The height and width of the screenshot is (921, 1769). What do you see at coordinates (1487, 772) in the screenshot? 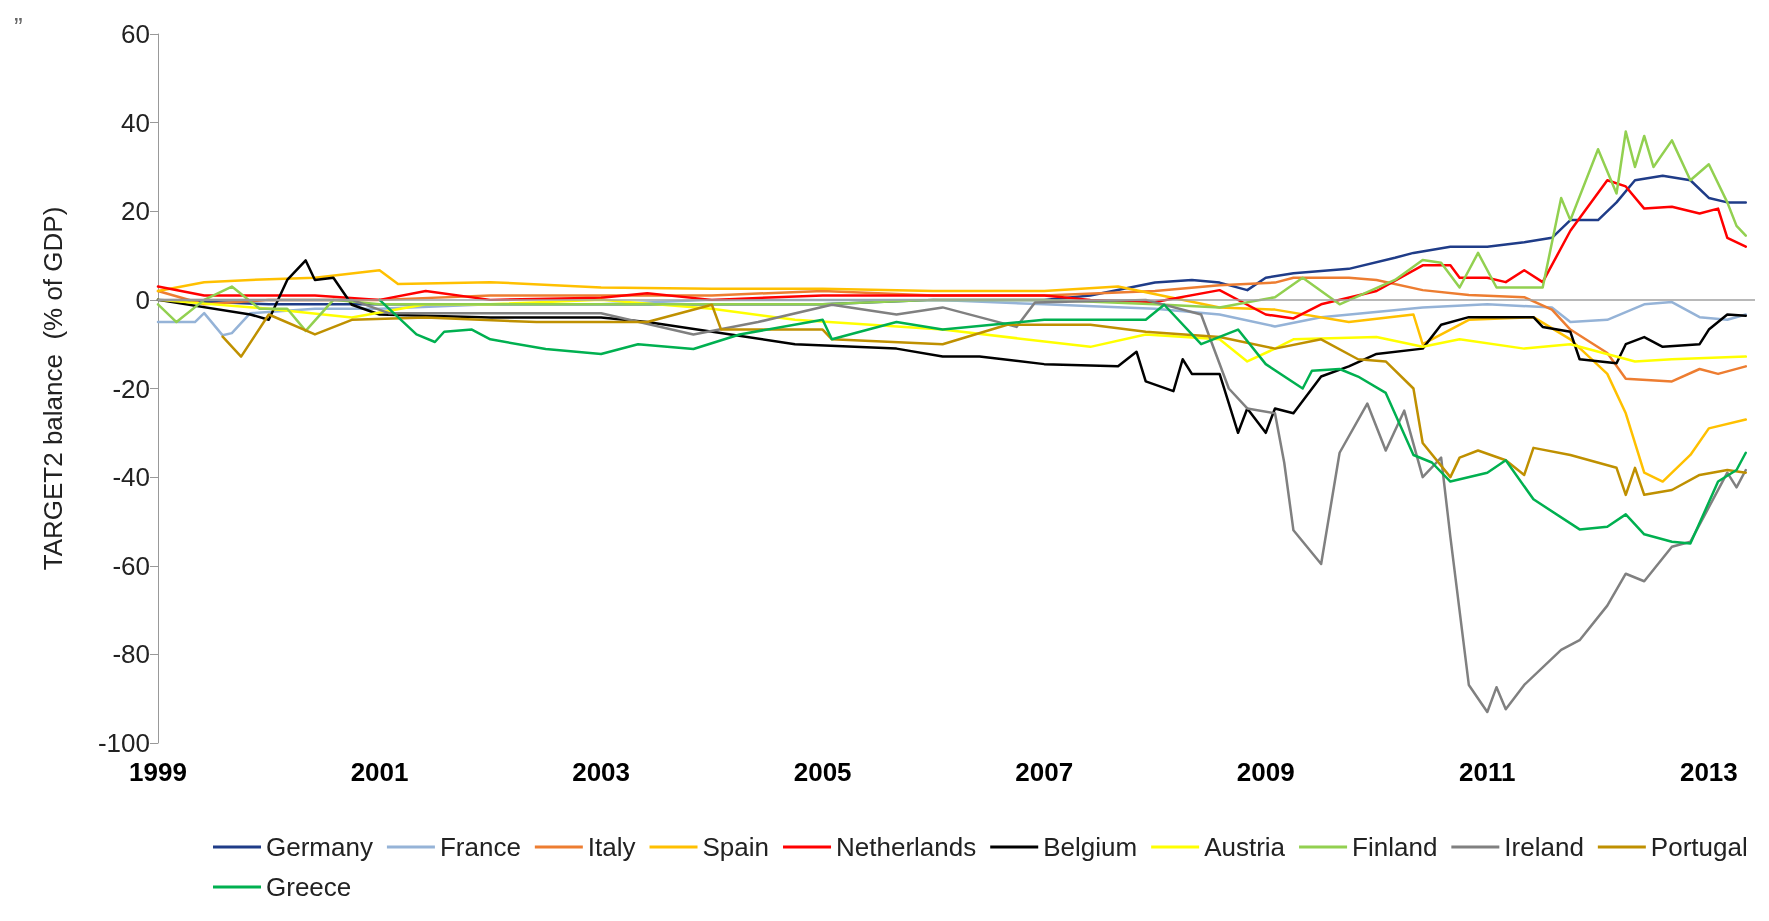
I see `x-tick-label: 2011` at bounding box center [1487, 772].